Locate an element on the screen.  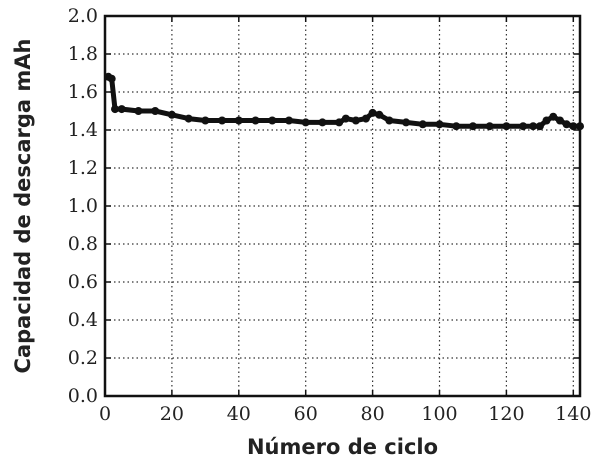
x-tick-label: 0 is located at coordinates (105, 414).